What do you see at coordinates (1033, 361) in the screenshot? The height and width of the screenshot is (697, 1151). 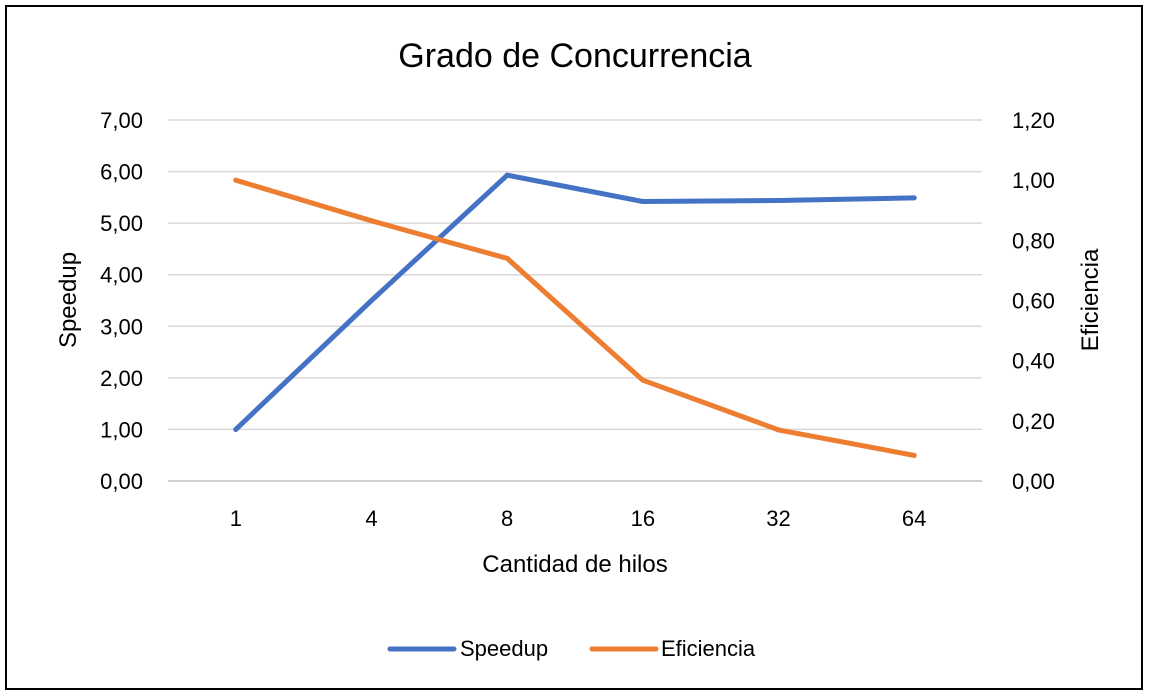 I see `y2-tick-label: 0,40` at bounding box center [1033, 361].